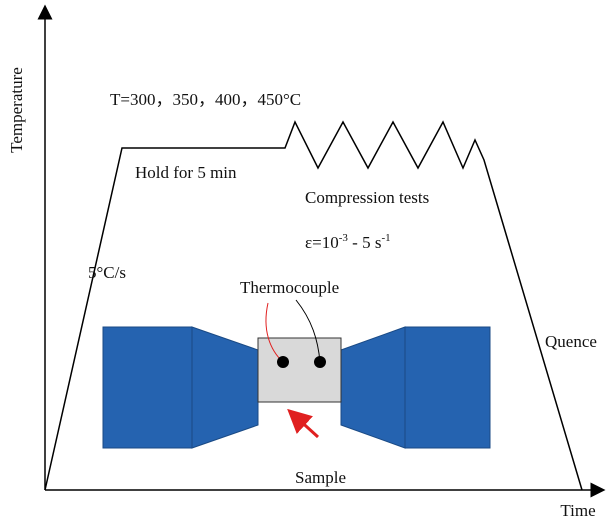 The image size is (607, 522). Describe the element at coordinates (320, 477) in the screenshot. I see `sample-label: Sample` at that location.